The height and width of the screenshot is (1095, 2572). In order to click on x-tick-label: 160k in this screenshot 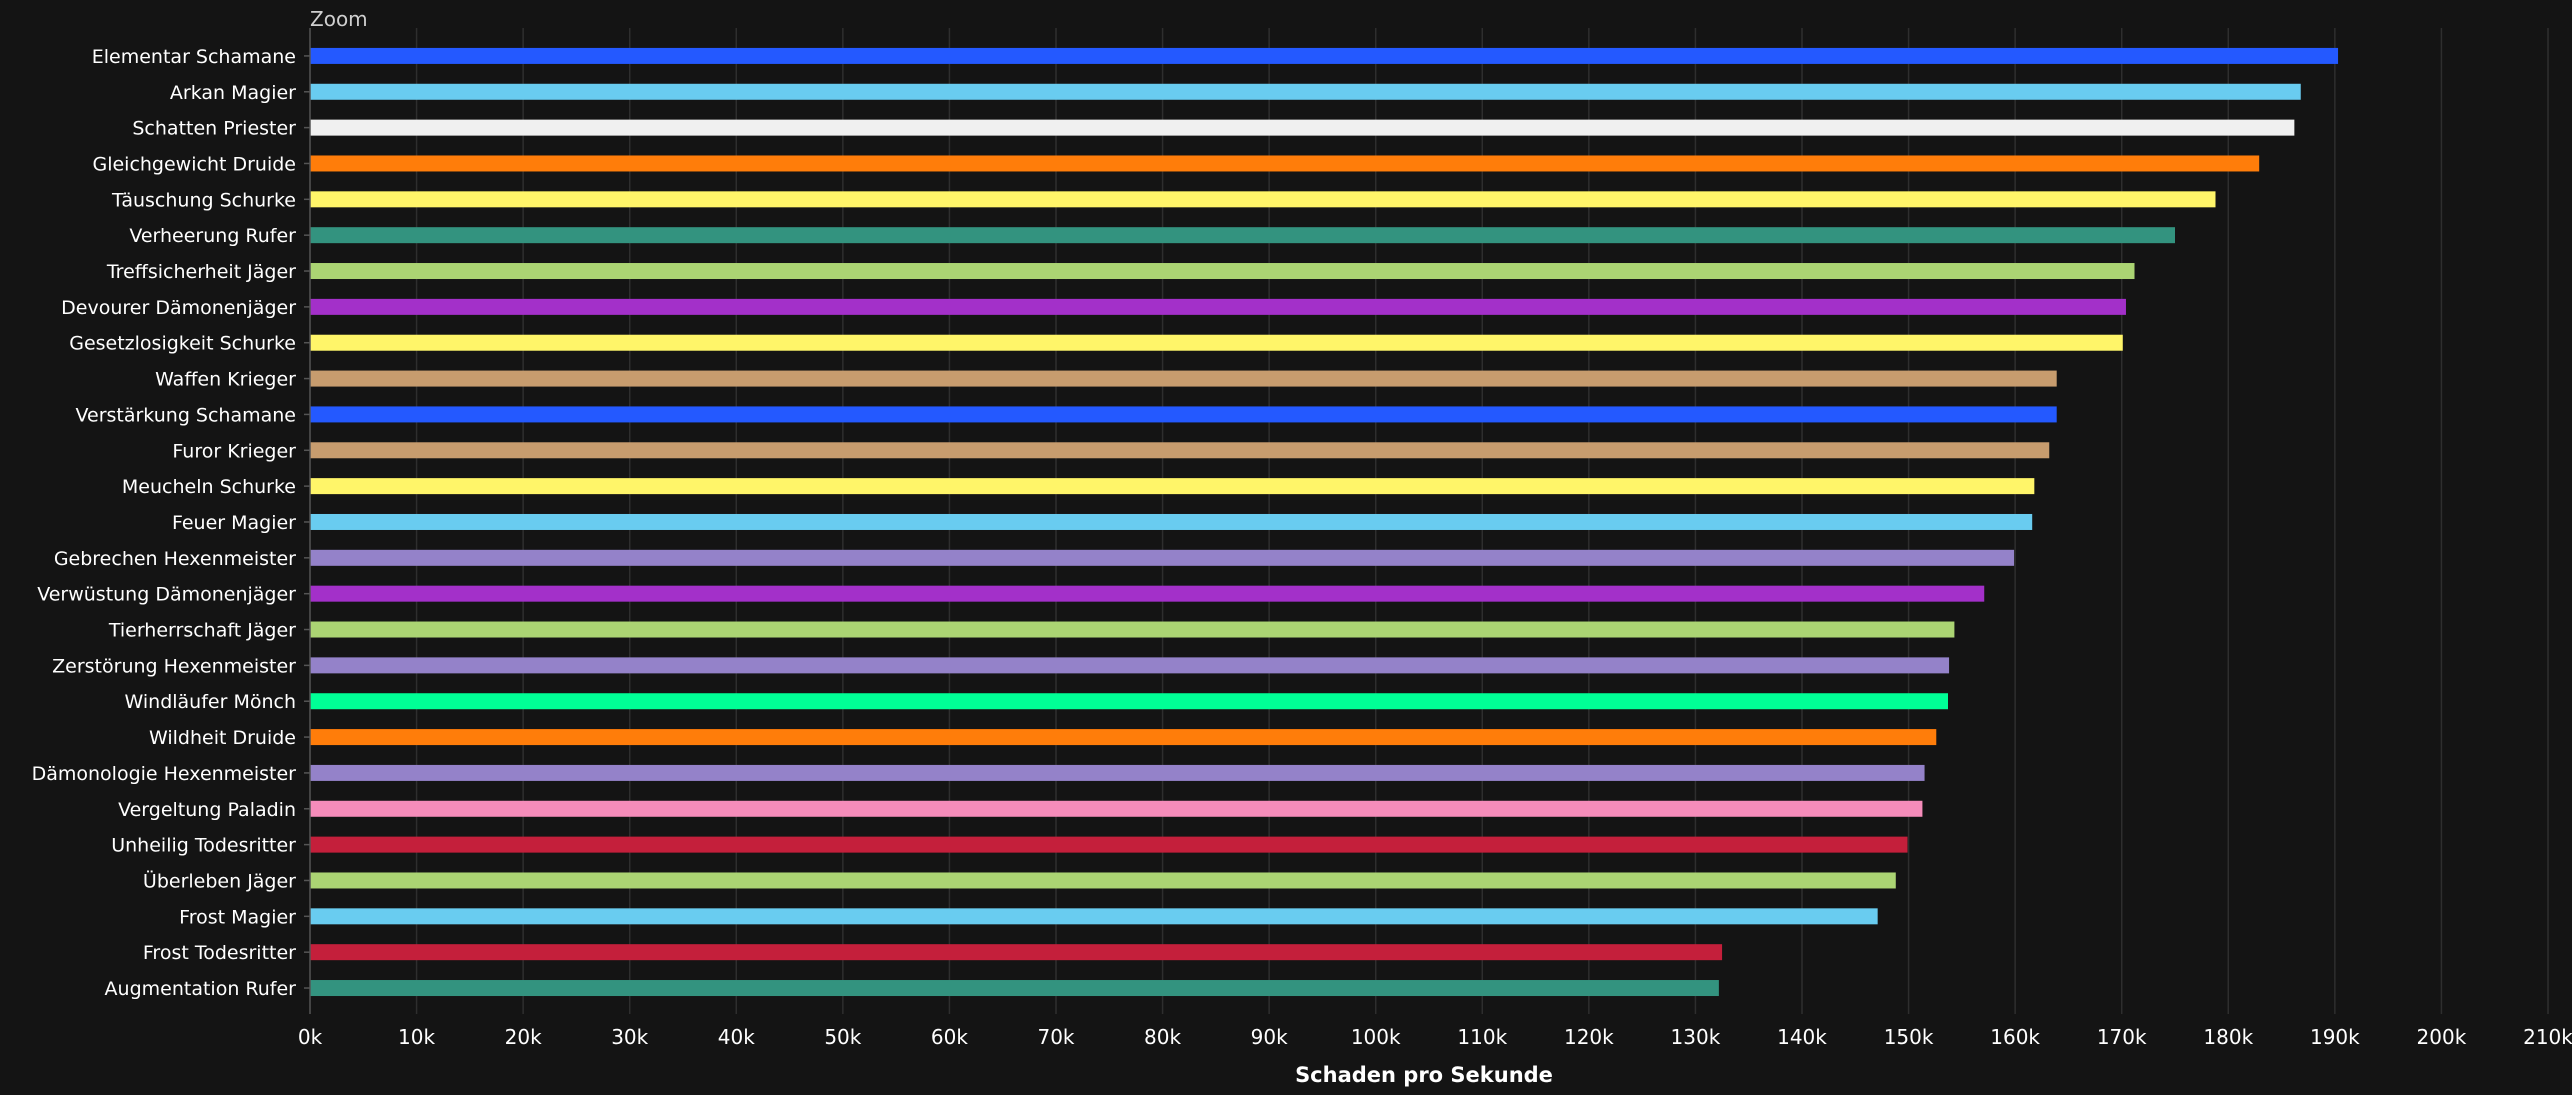, I will do `click(2015, 1037)`.